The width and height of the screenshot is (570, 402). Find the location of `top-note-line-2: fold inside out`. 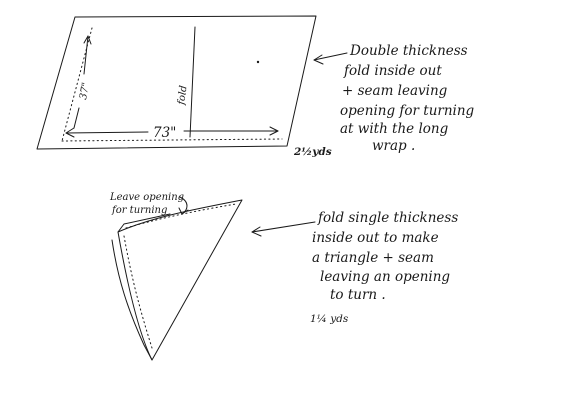

top-note-line-2: fold inside out is located at coordinates (392, 71).